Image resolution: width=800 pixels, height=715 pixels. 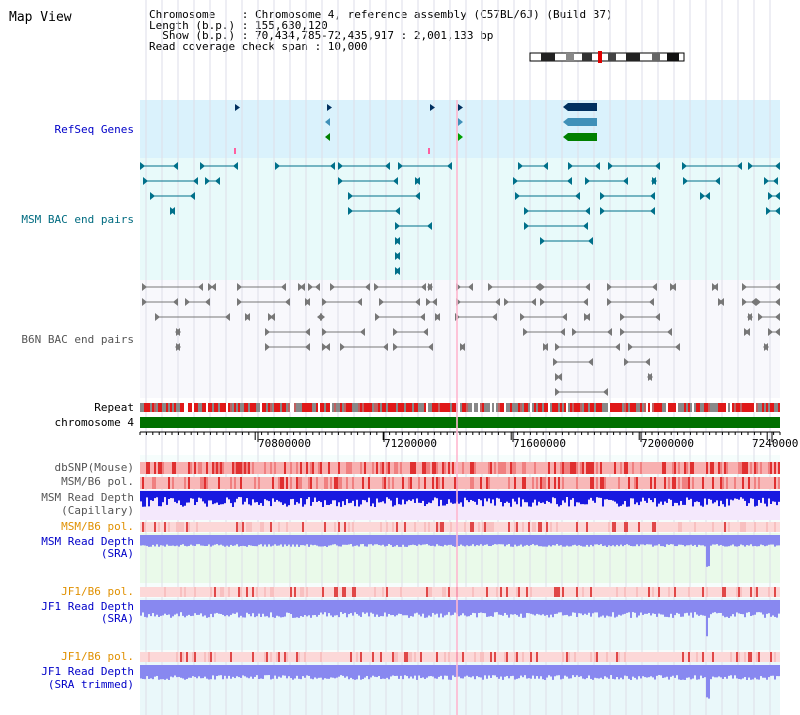 I want to click on b6n-bac-features, so click(x=461, y=339).